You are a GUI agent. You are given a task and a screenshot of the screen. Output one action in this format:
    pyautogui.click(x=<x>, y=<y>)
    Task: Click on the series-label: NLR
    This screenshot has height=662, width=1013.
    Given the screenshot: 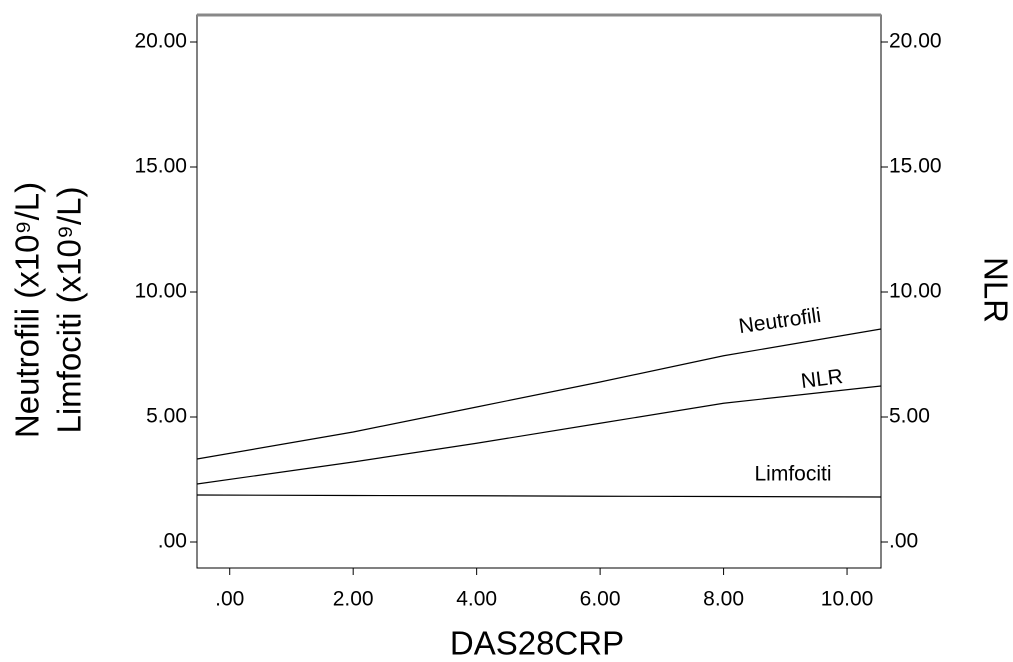 What is the action you would take?
    pyautogui.click(x=822, y=379)
    